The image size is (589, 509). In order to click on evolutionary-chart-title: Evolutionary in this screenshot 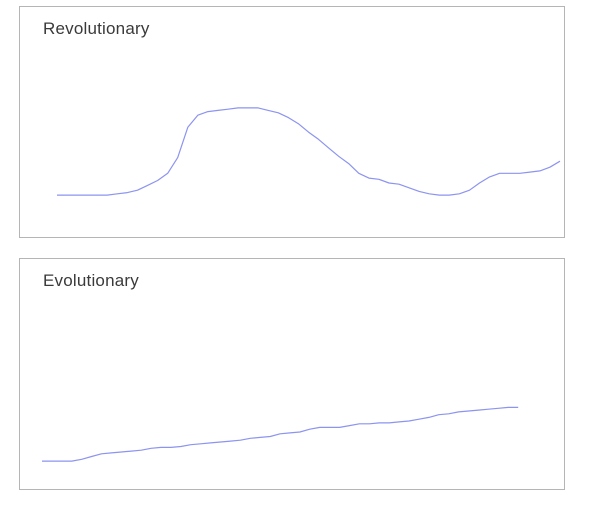, I will do `click(91, 280)`.